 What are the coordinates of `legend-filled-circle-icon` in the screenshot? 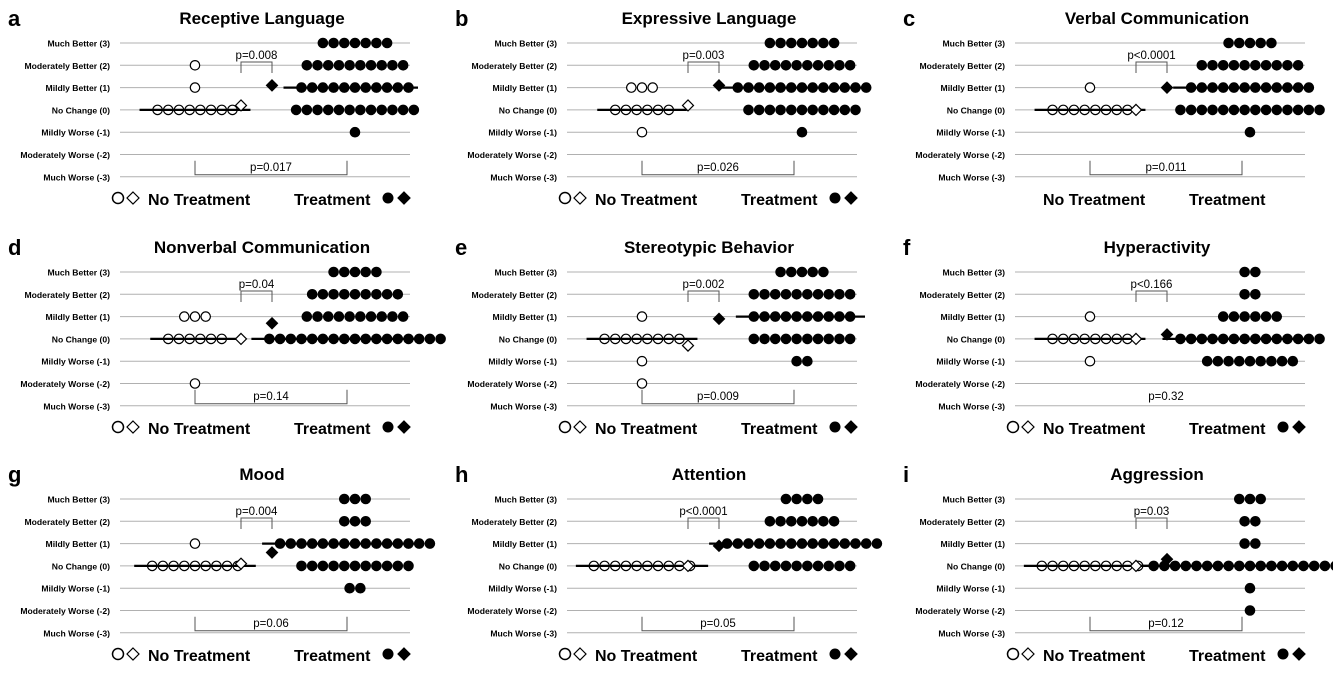 It's located at (835, 654).